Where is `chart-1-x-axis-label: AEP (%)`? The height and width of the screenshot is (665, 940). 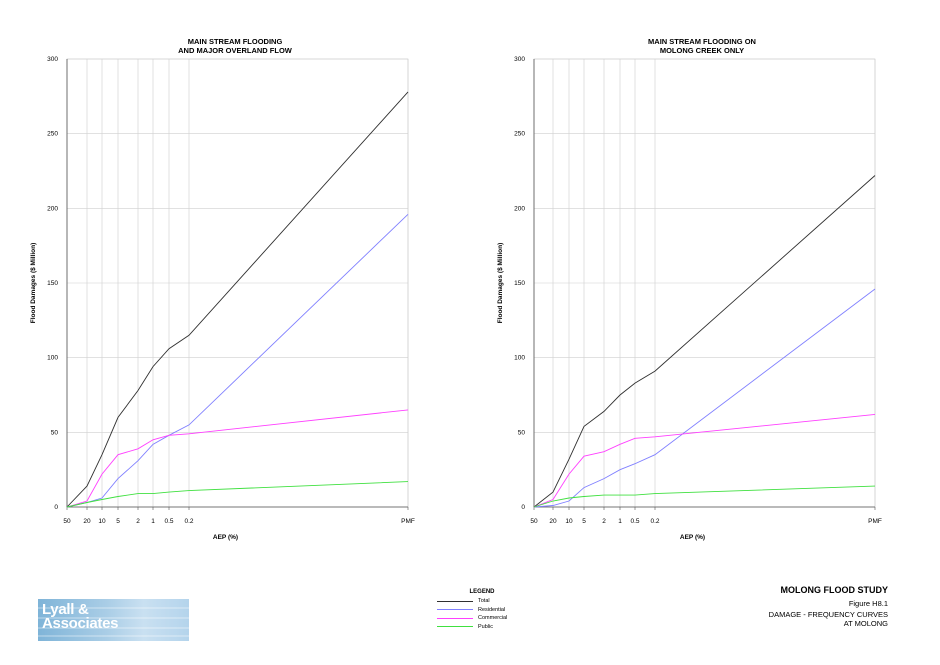 chart-1-x-axis-label: AEP (%) is located at coordinates (225, 537).